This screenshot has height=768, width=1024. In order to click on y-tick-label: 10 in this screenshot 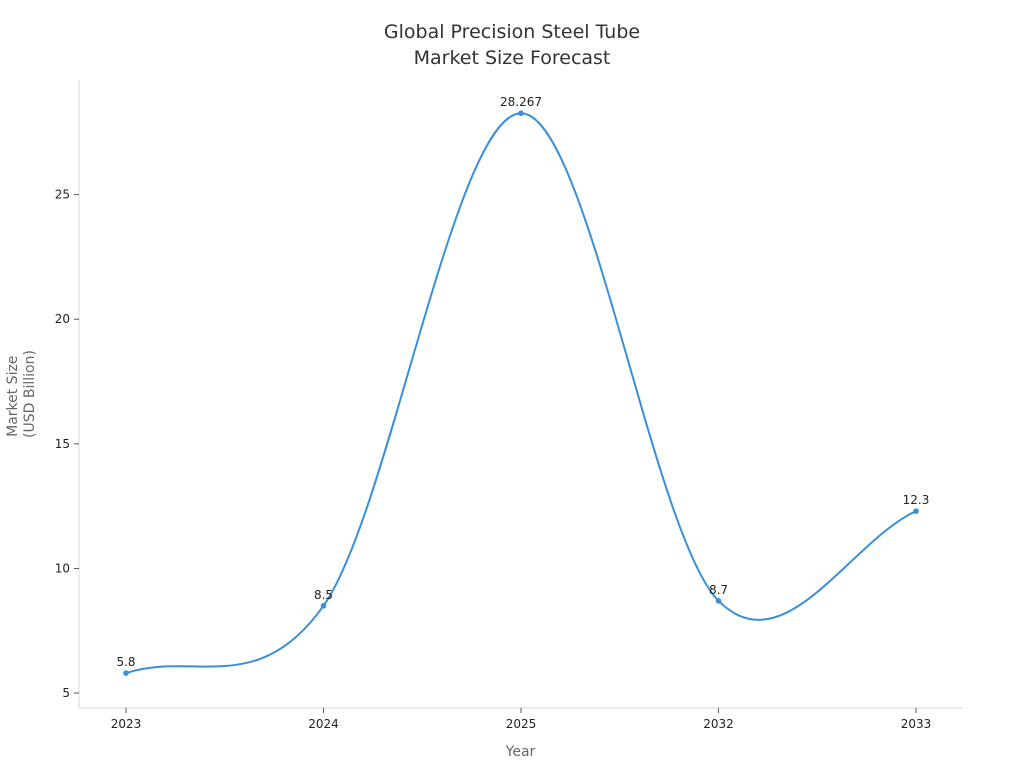, I will do `click(62, 568)`.